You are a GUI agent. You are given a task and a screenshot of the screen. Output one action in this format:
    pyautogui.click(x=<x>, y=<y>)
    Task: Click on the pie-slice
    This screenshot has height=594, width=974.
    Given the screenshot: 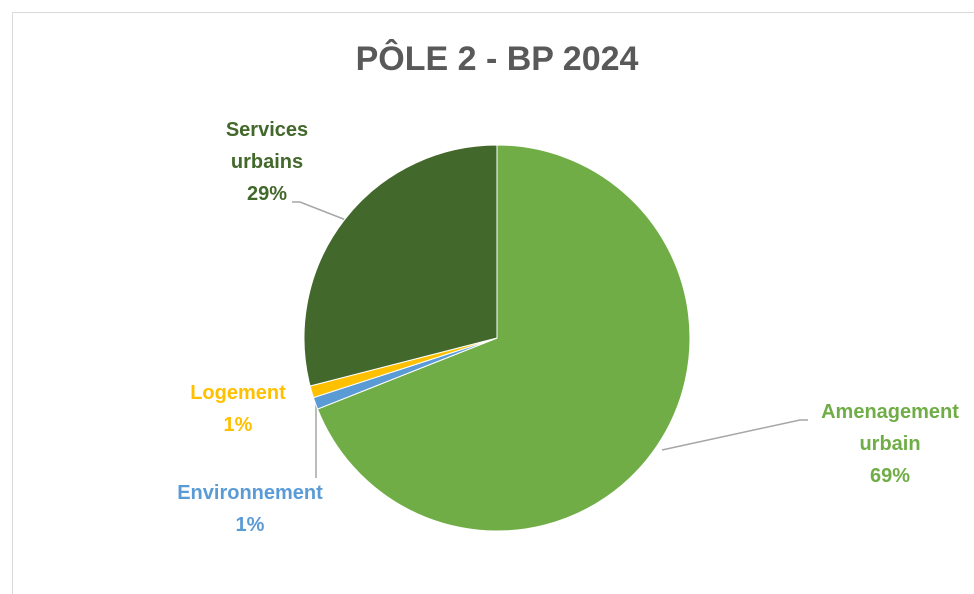 What is the action you would take?
    pyautogui.click(x=400, y=265)
    